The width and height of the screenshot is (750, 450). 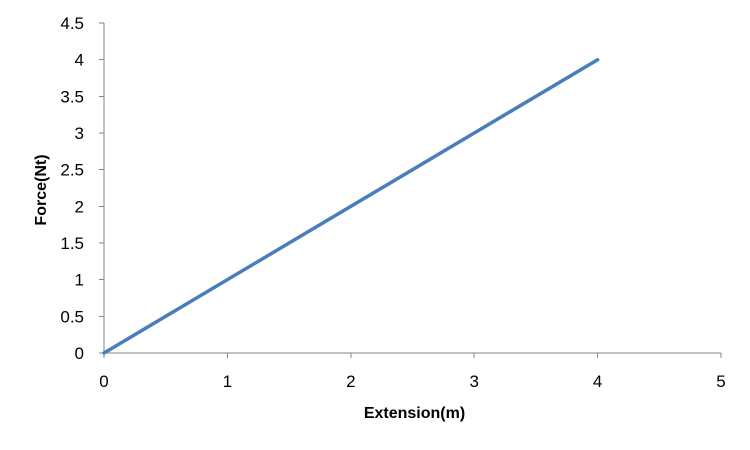 What do you see at coordinates (227, 381) in the screenshot?
I see `x-tick-label: 1` at bounding box center [227, 381].